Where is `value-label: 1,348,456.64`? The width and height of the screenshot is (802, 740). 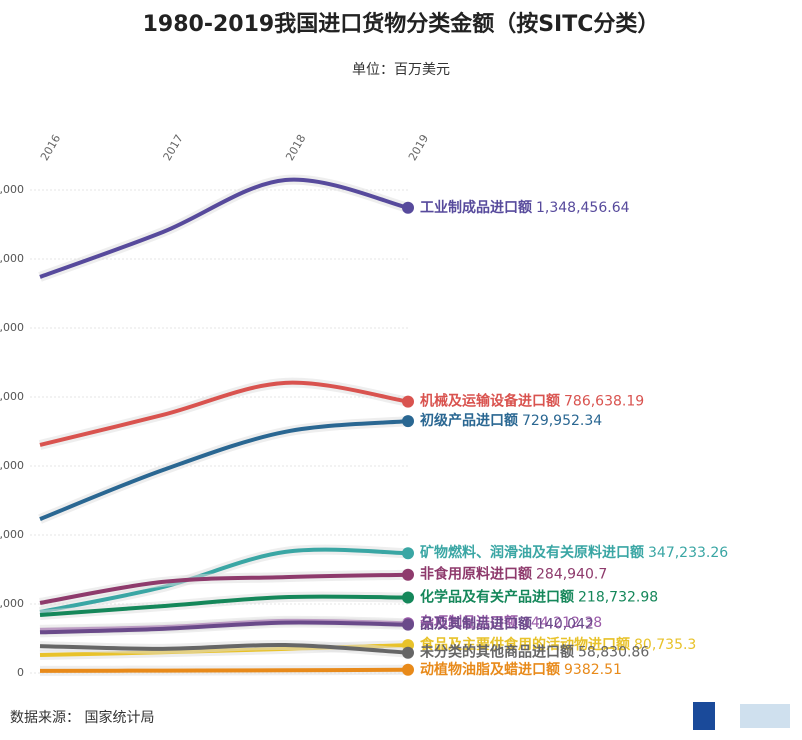 value-label: 1,348,456.64 is located at coordinates (583, 208).